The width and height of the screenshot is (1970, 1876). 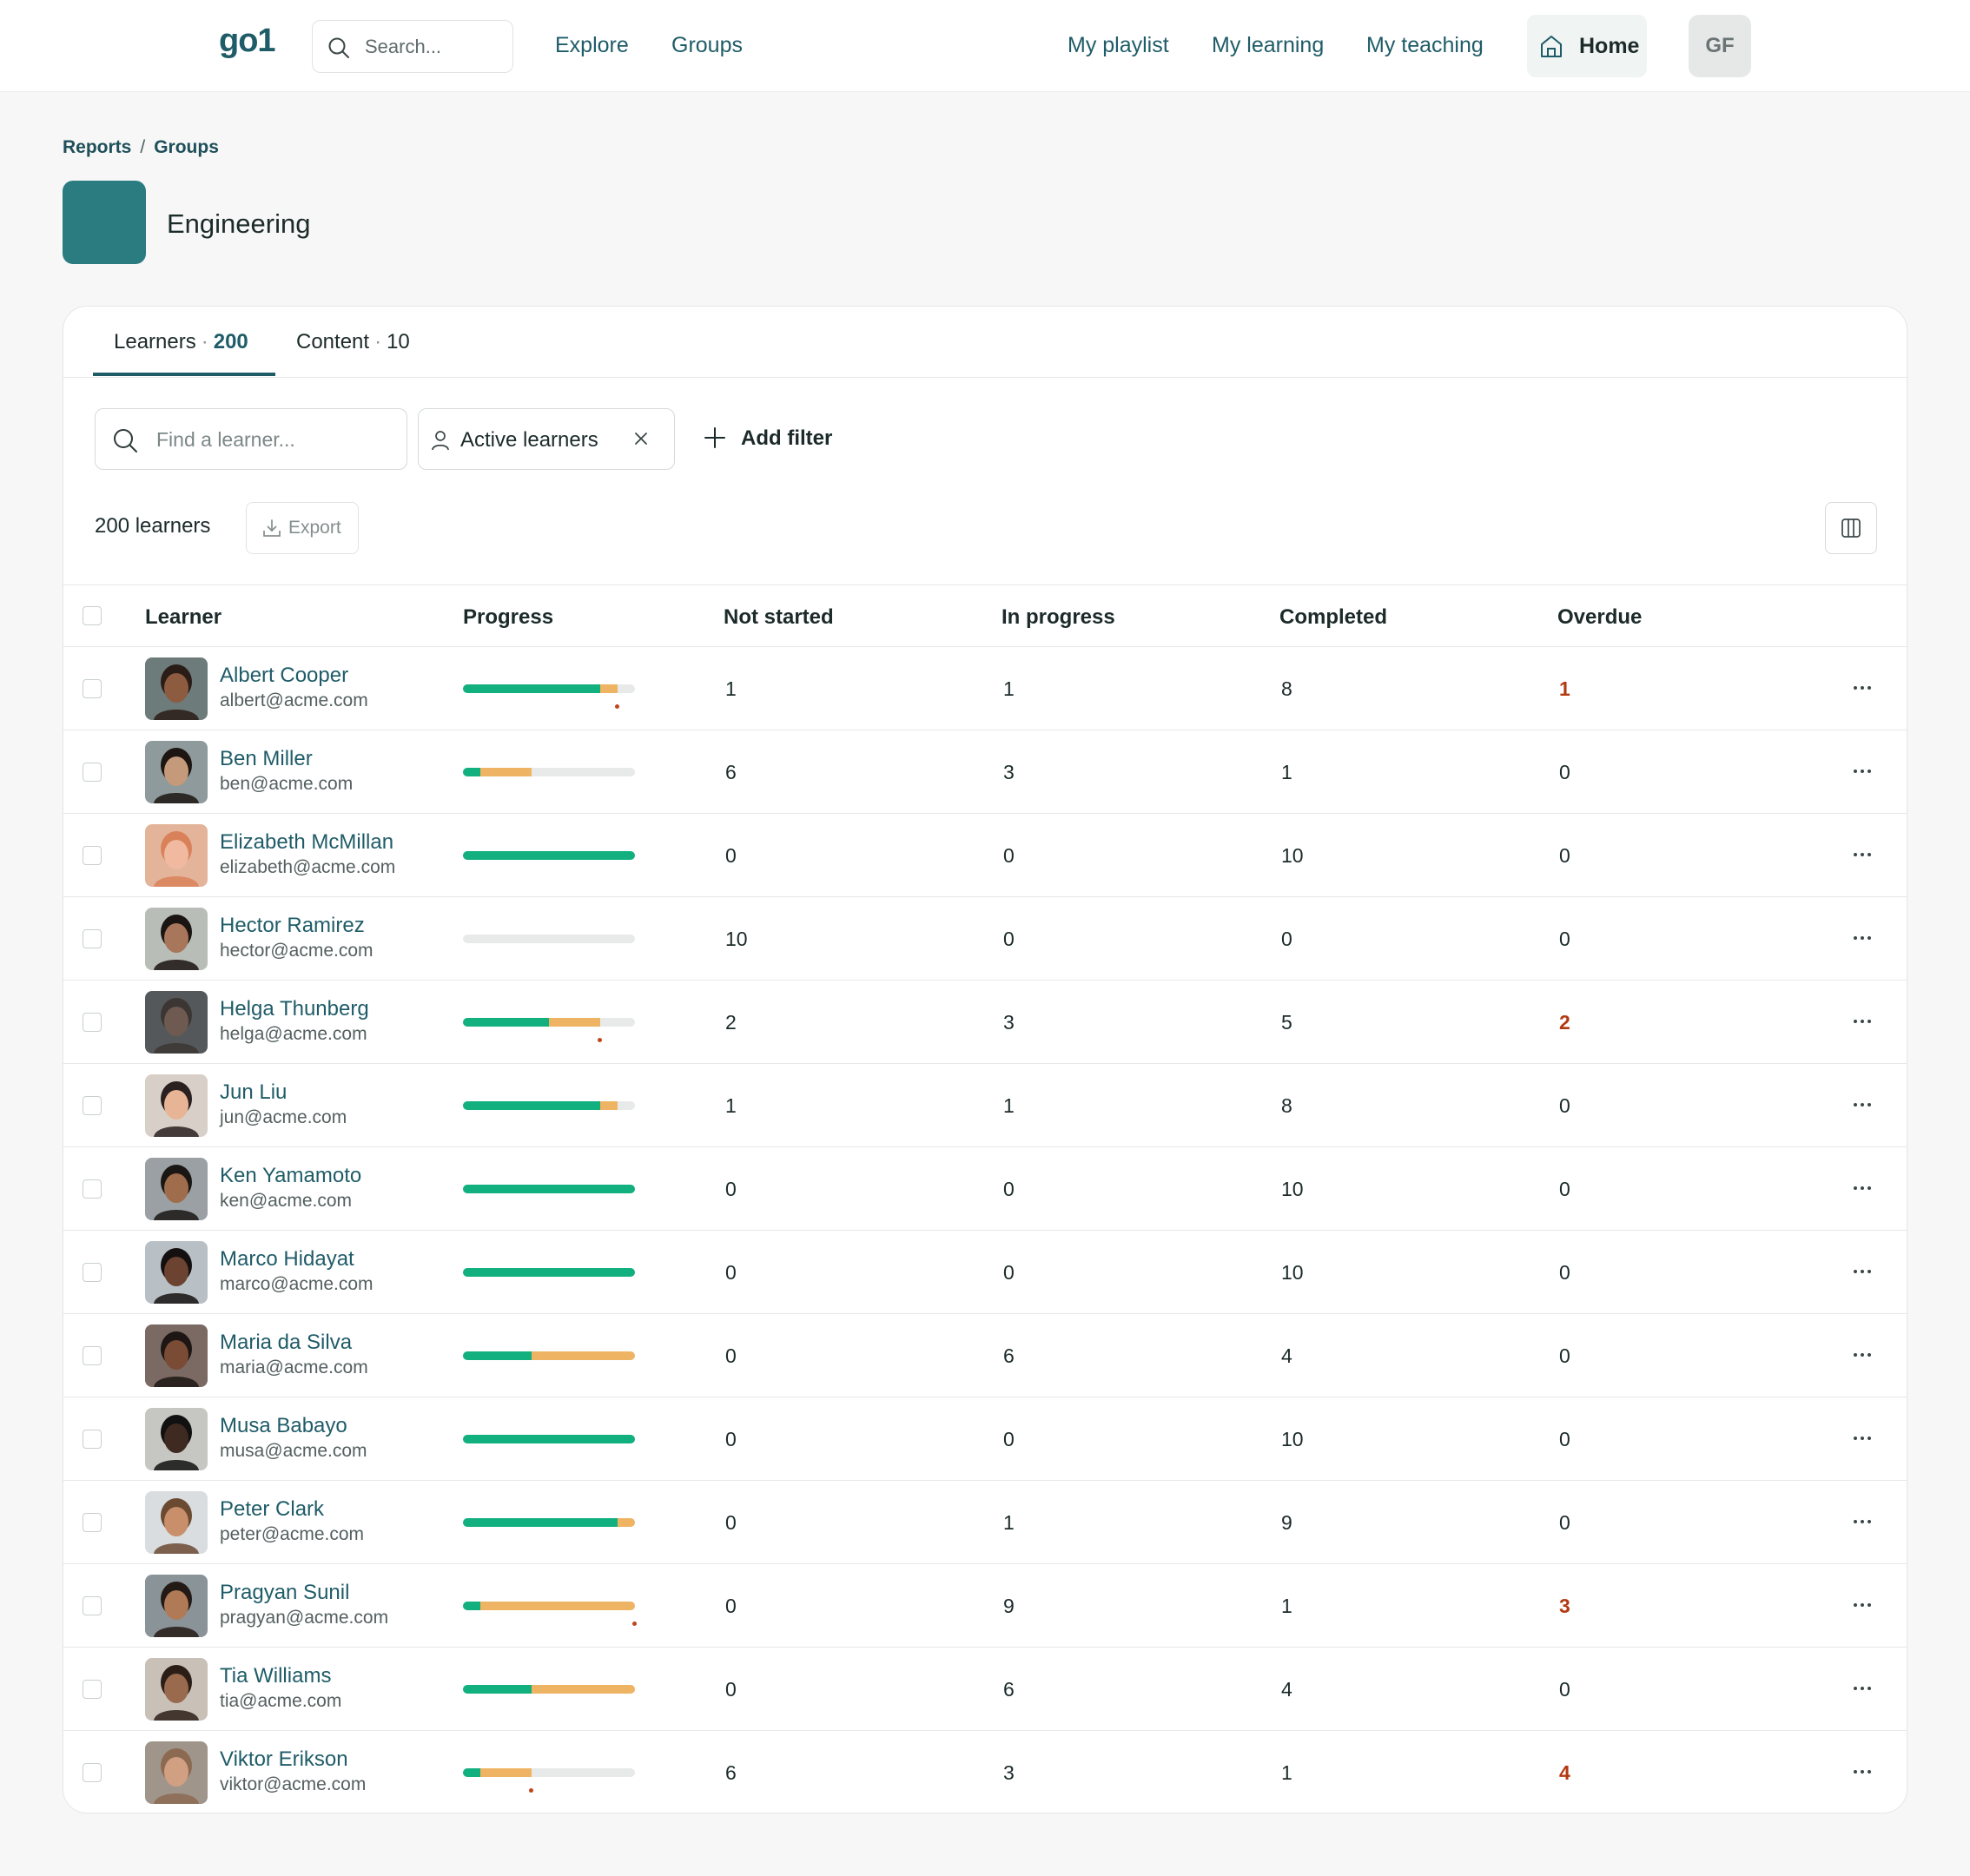 I want to click on learner-name: Tia Williams, so click(x=276, y=1676).